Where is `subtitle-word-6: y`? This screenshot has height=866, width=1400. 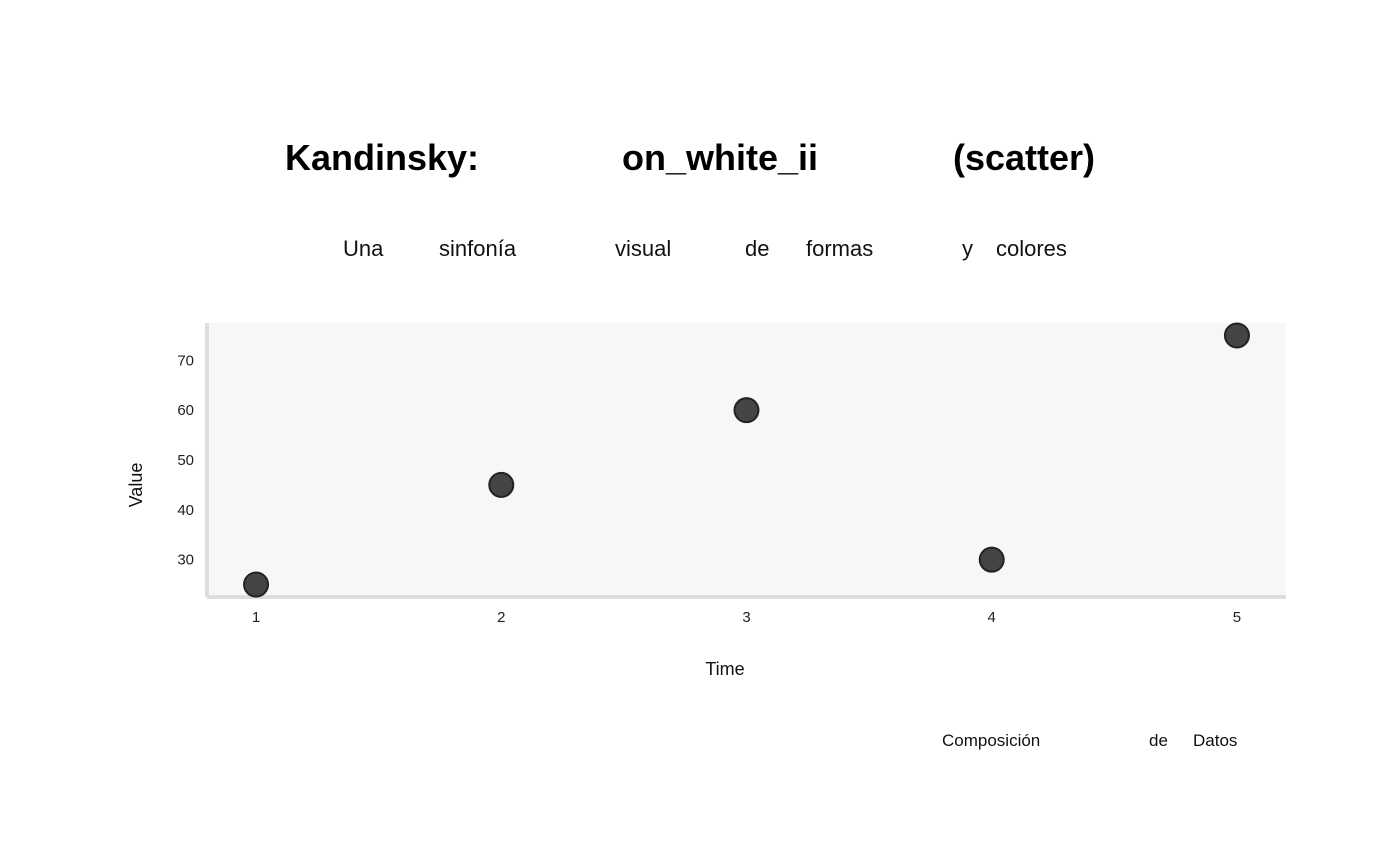
subtitle-word-6: y is located at coordinates (967, 248).